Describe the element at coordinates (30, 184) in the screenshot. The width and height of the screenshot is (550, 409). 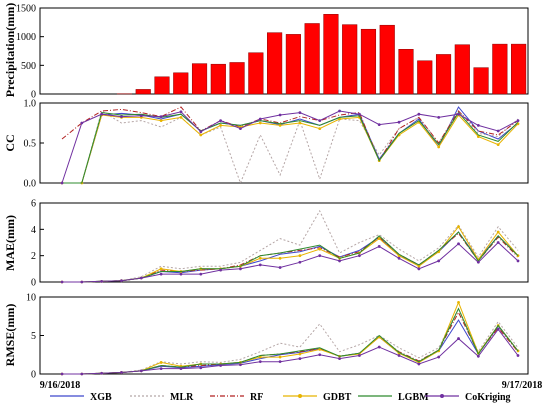
I see `y-tick-label: 0.0` at that location.